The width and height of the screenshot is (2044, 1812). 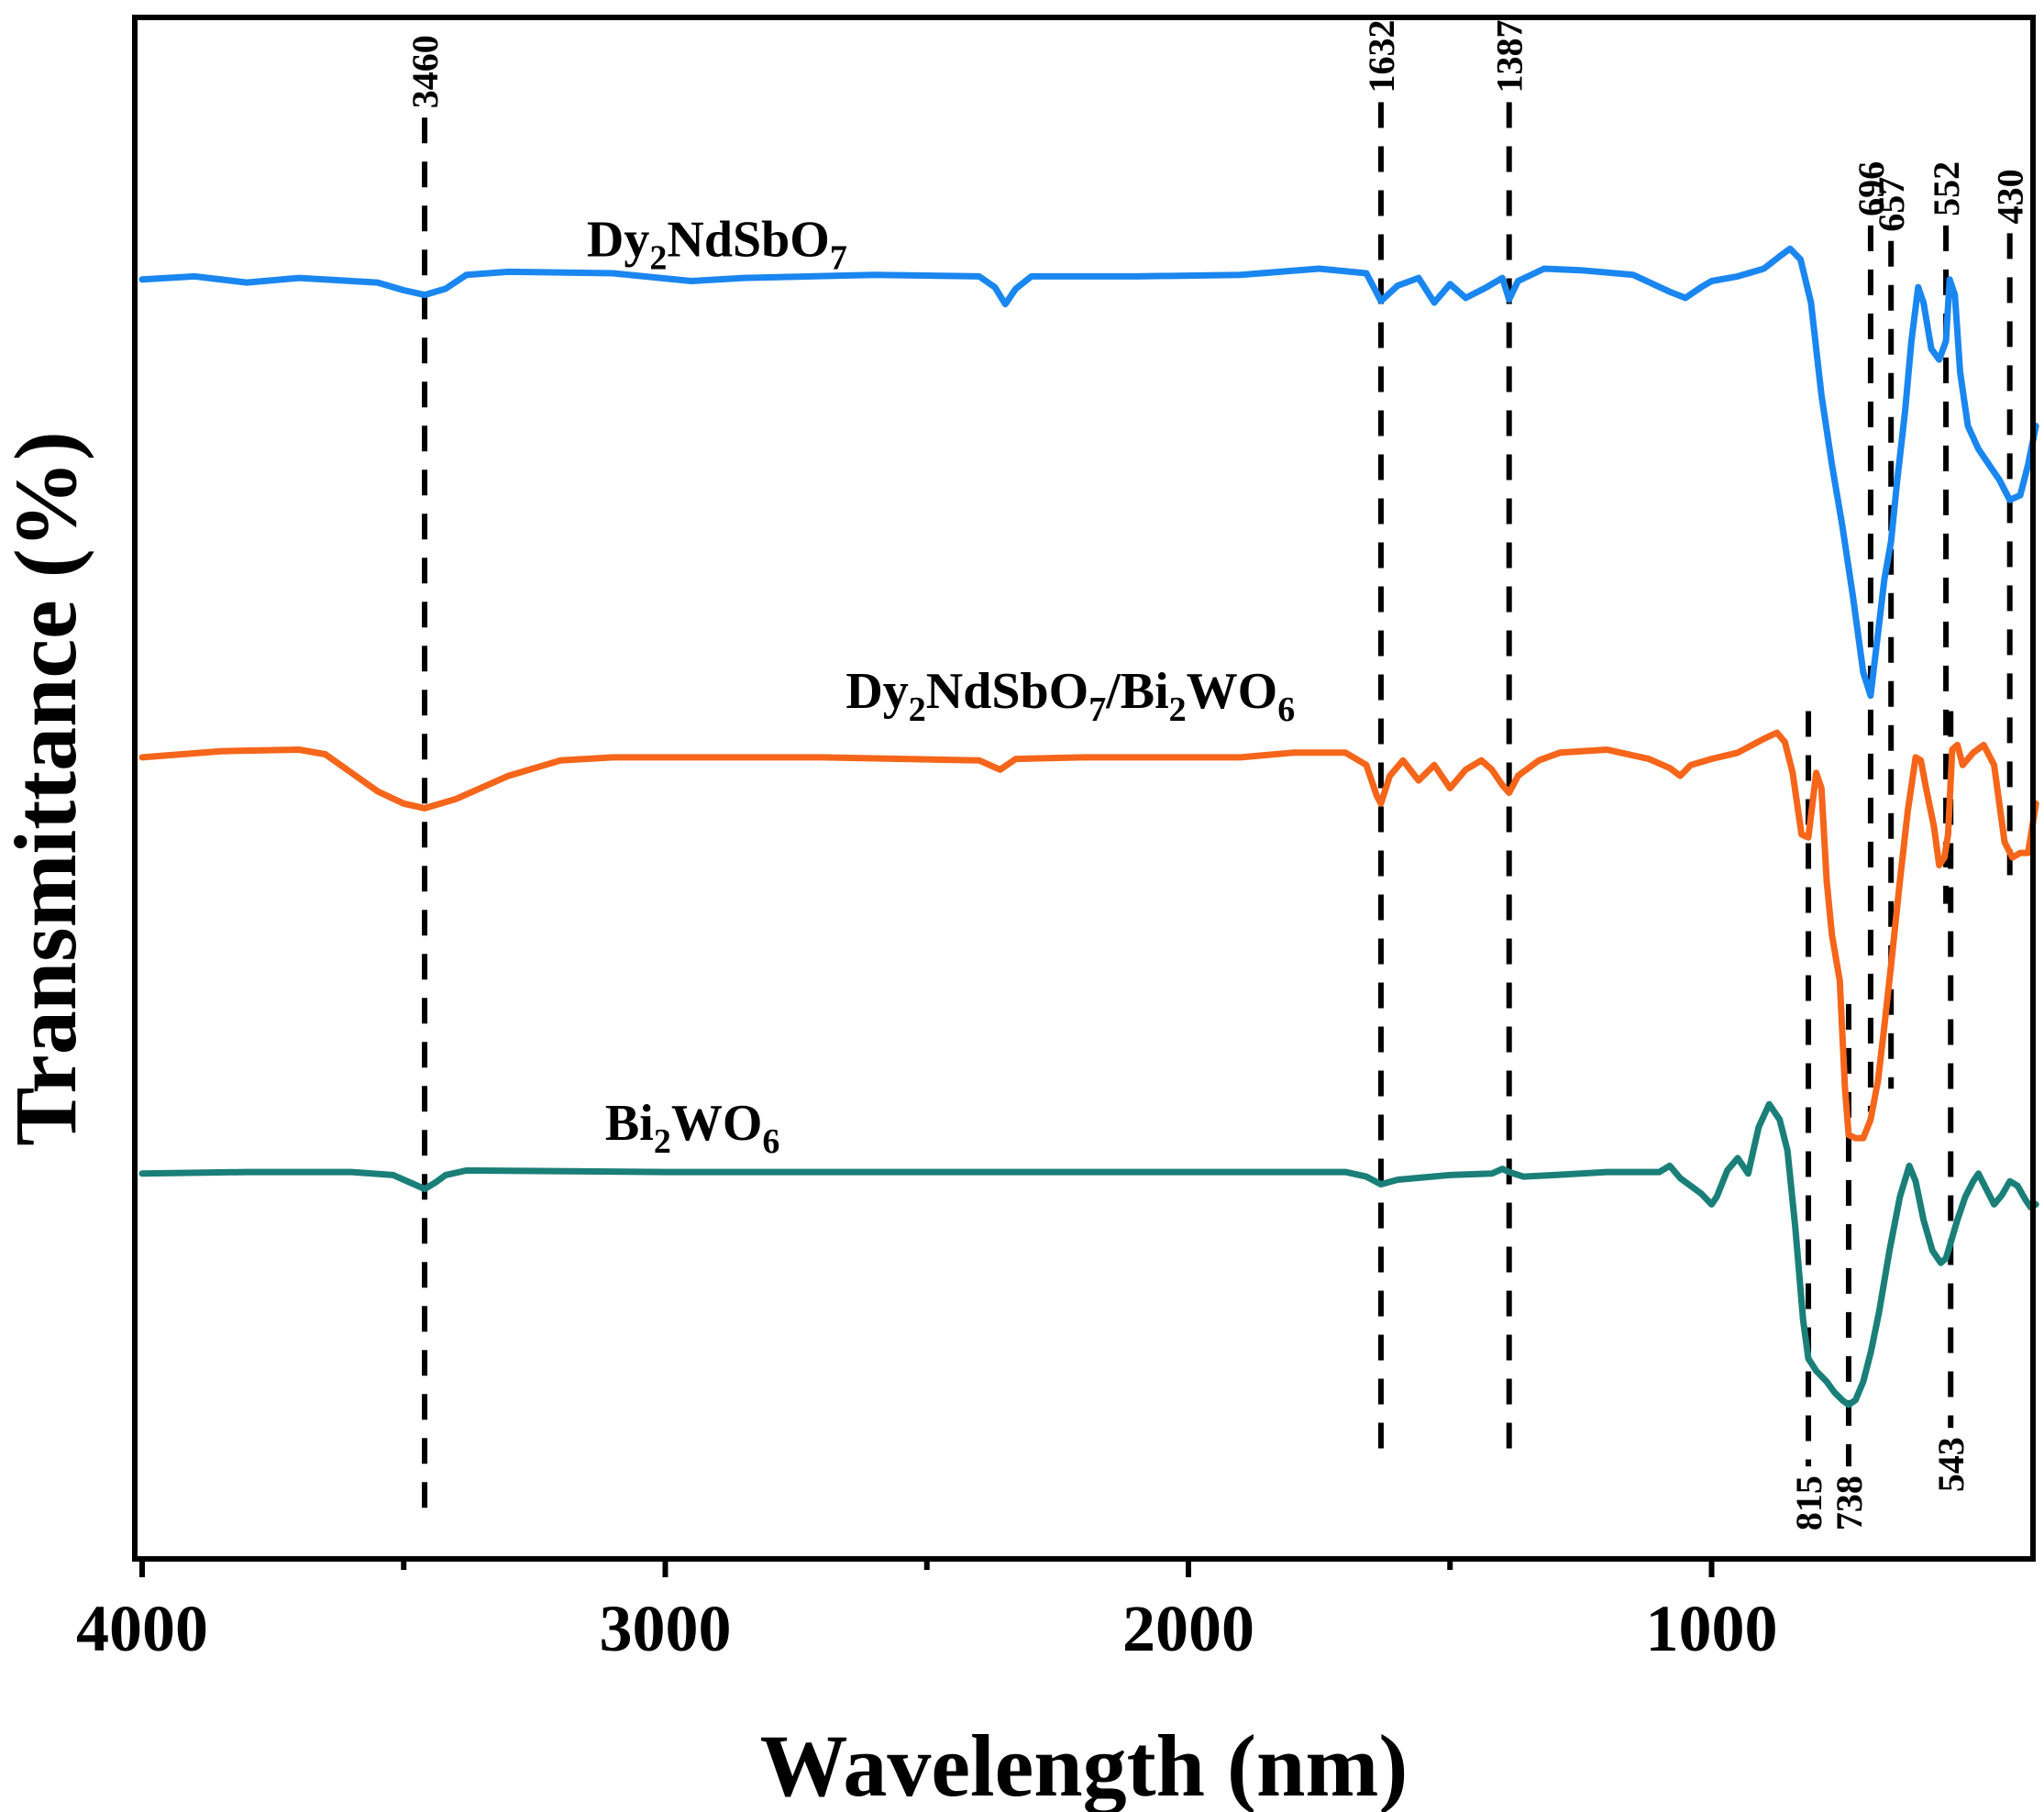 I want to click on peak-label-543: 543, so click(x=1951, y=1464).